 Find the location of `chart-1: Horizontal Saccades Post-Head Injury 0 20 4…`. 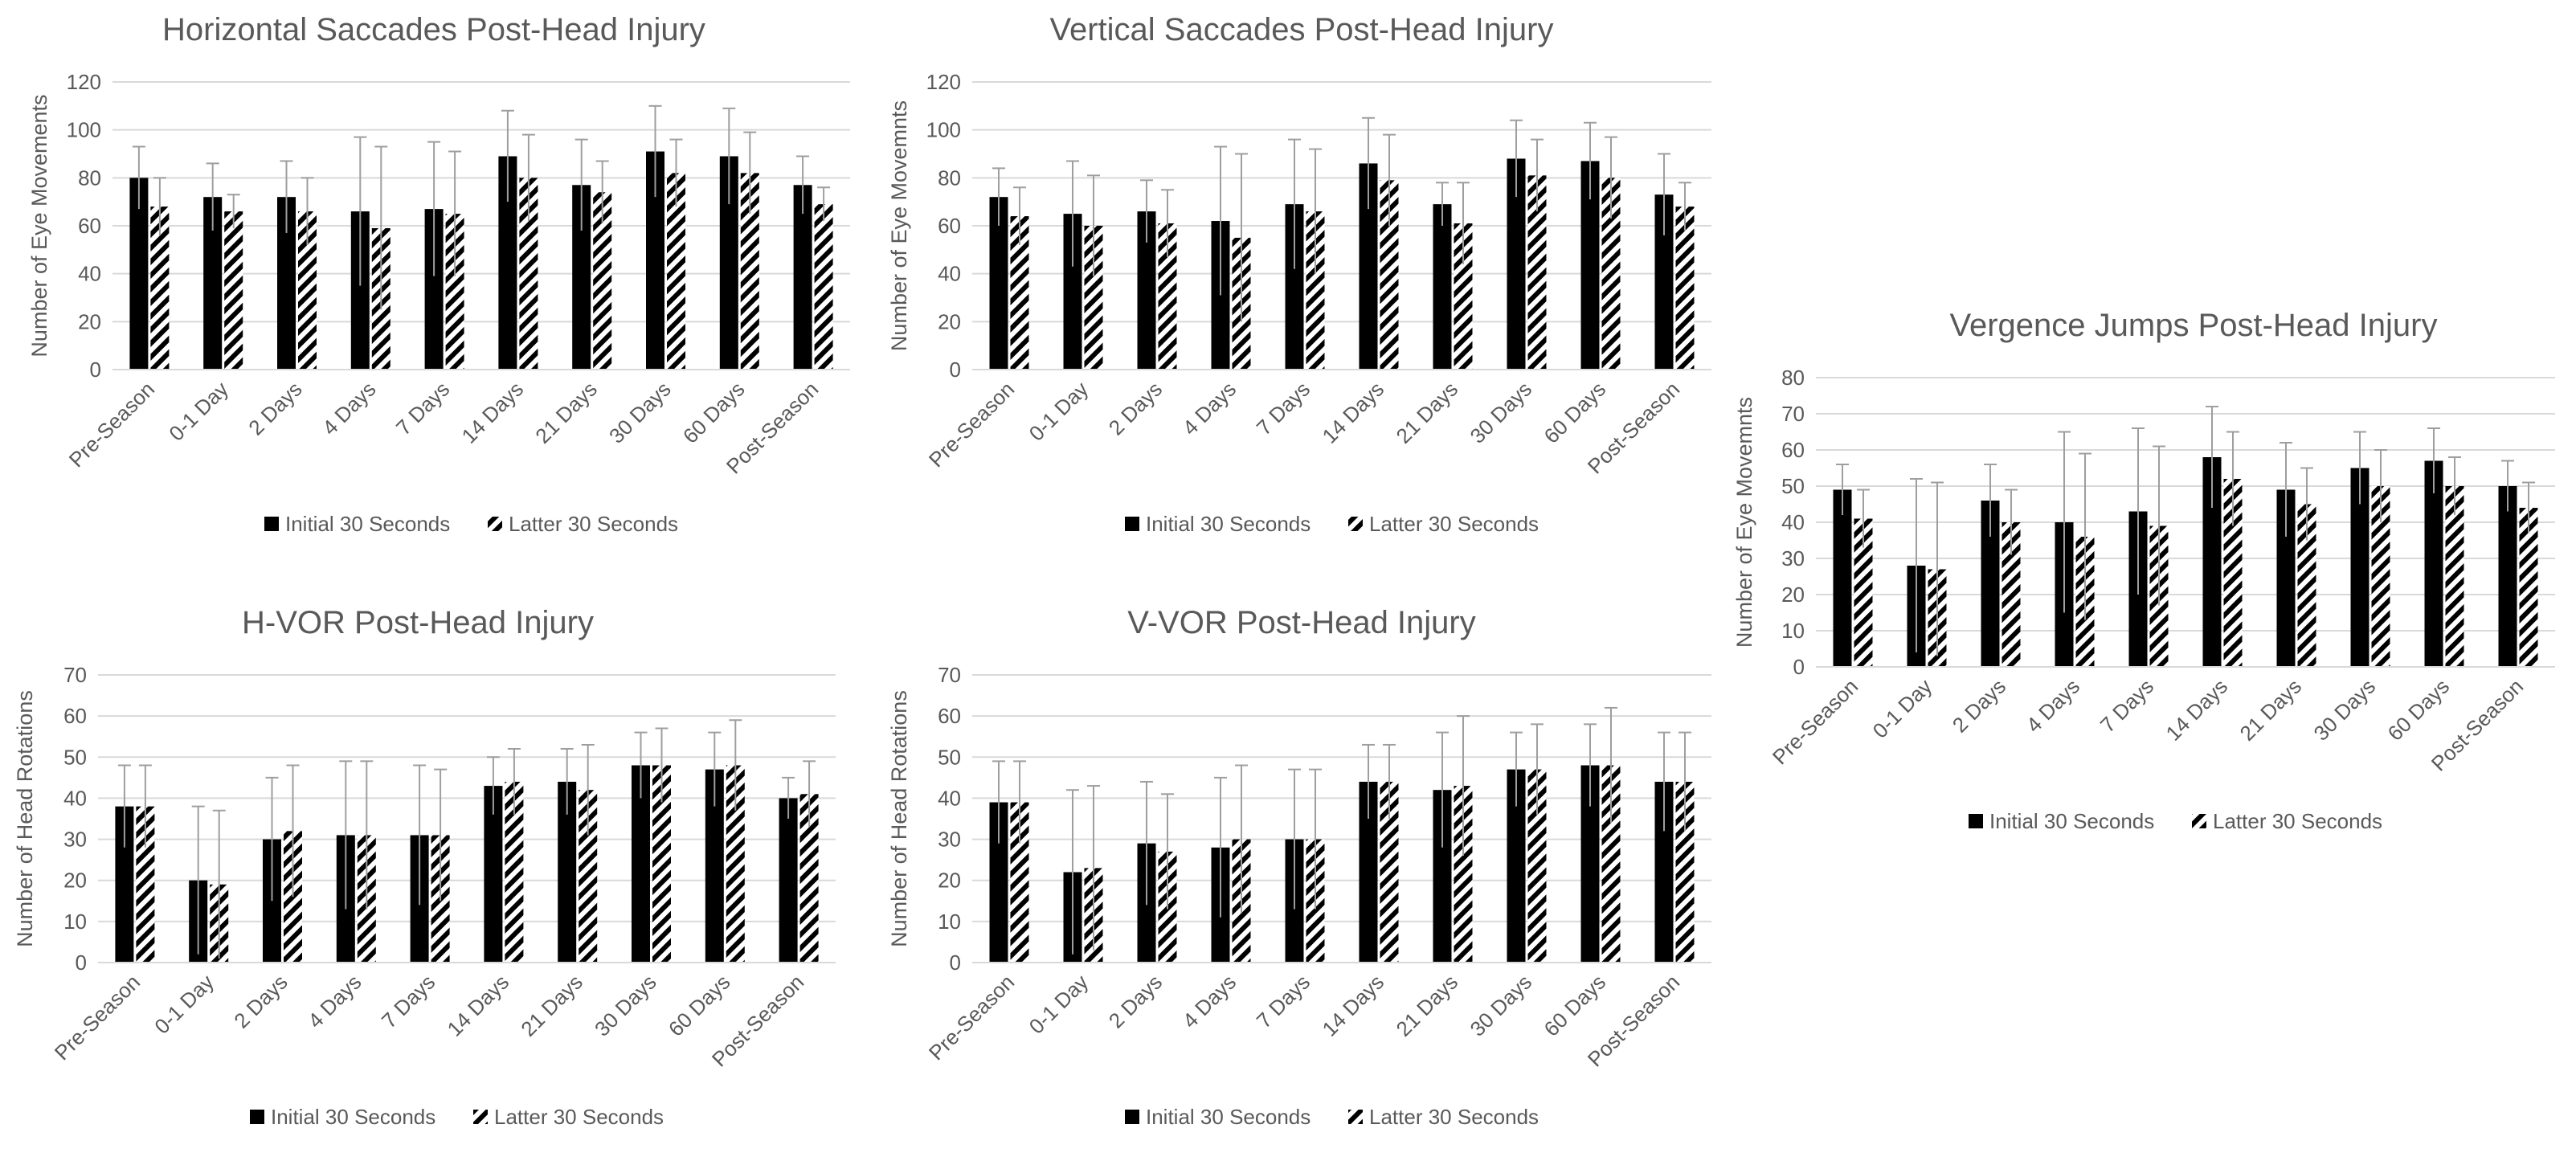

chart-1: Horizontal Saccades Post-Head Injury 0 20 4… is located at coordinates (438, 274).